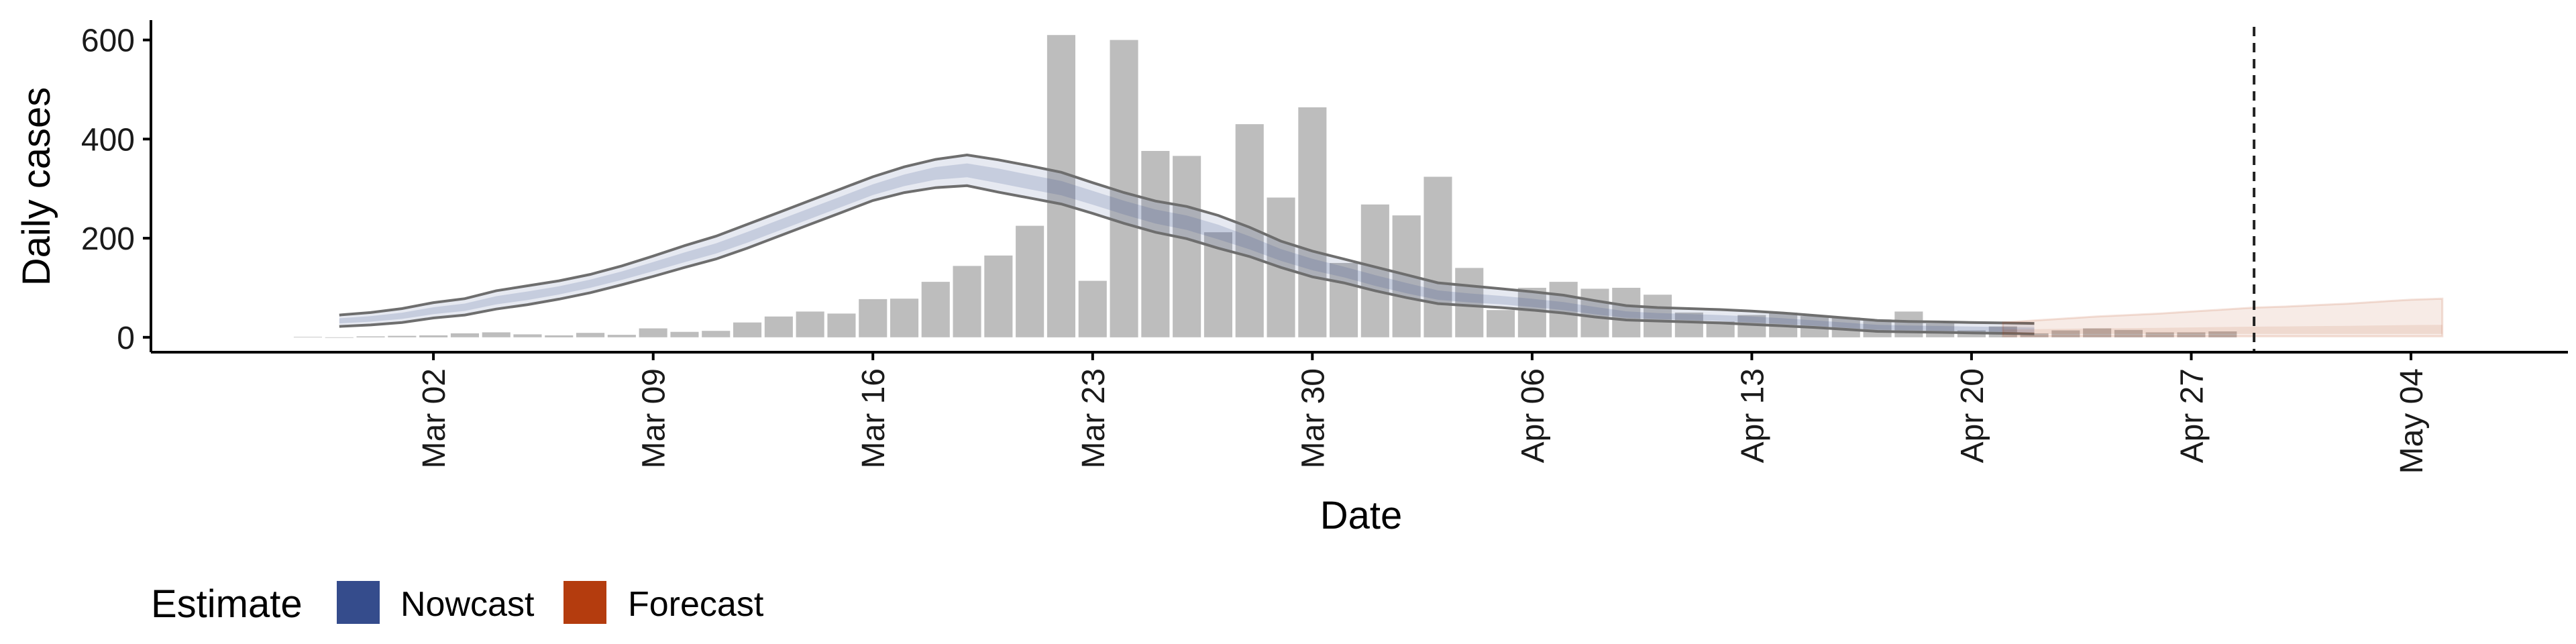 The image size is (2576, 644). I want to click on x-tick-label: May 04, so click(2412, 421).